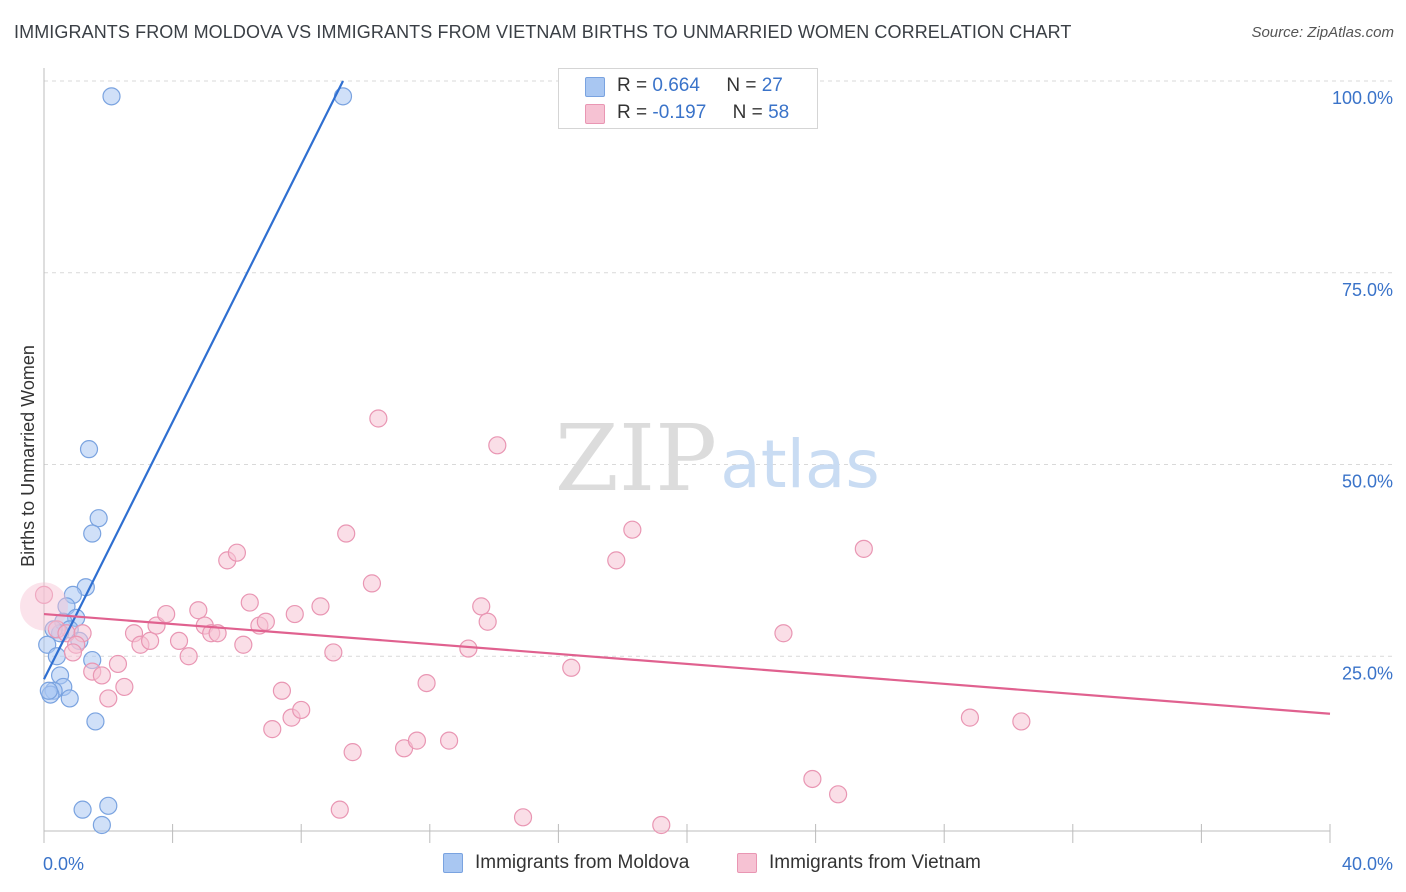 The width and height of the screenshot is (1406, 892). What do you see at coordinates (687, 833) in the screenshot?
I see `ticks` at bounding box center [687, 833].